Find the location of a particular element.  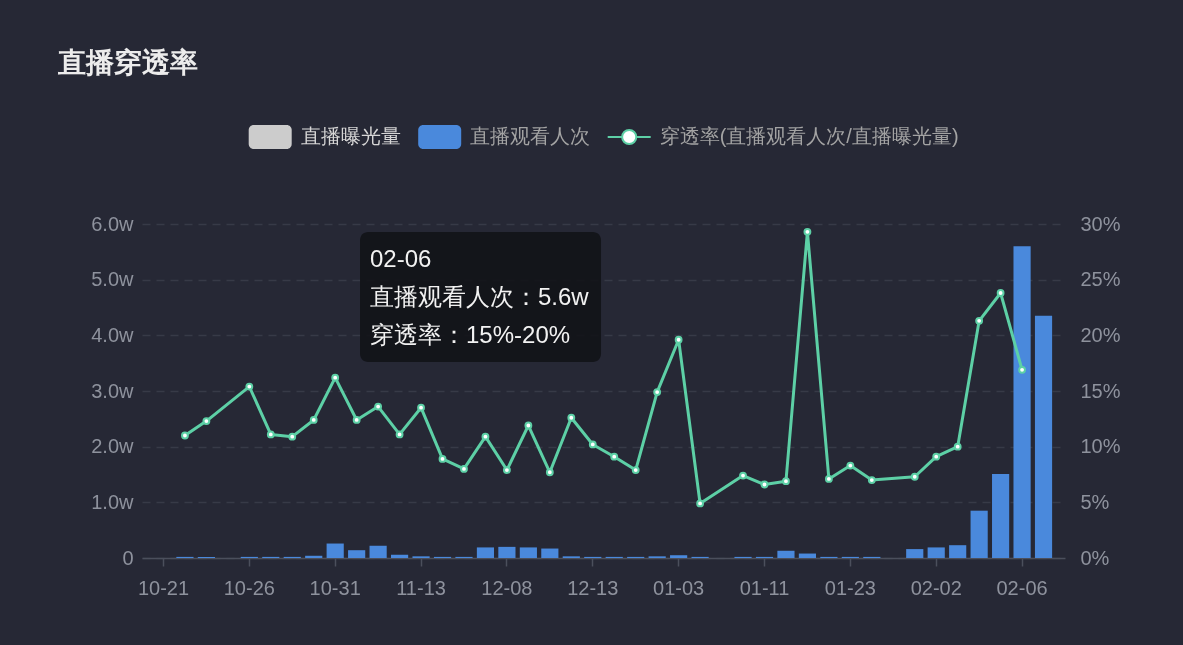

y-tick-label: 3.0w is located at coordinates (113, 390).